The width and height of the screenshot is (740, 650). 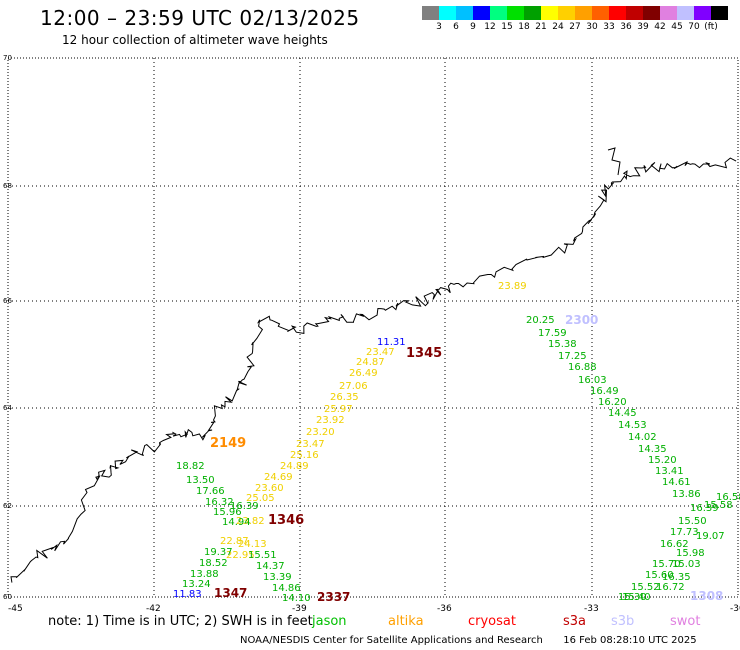 I want to click on lat-label: 68, so click(x=7, y=186).